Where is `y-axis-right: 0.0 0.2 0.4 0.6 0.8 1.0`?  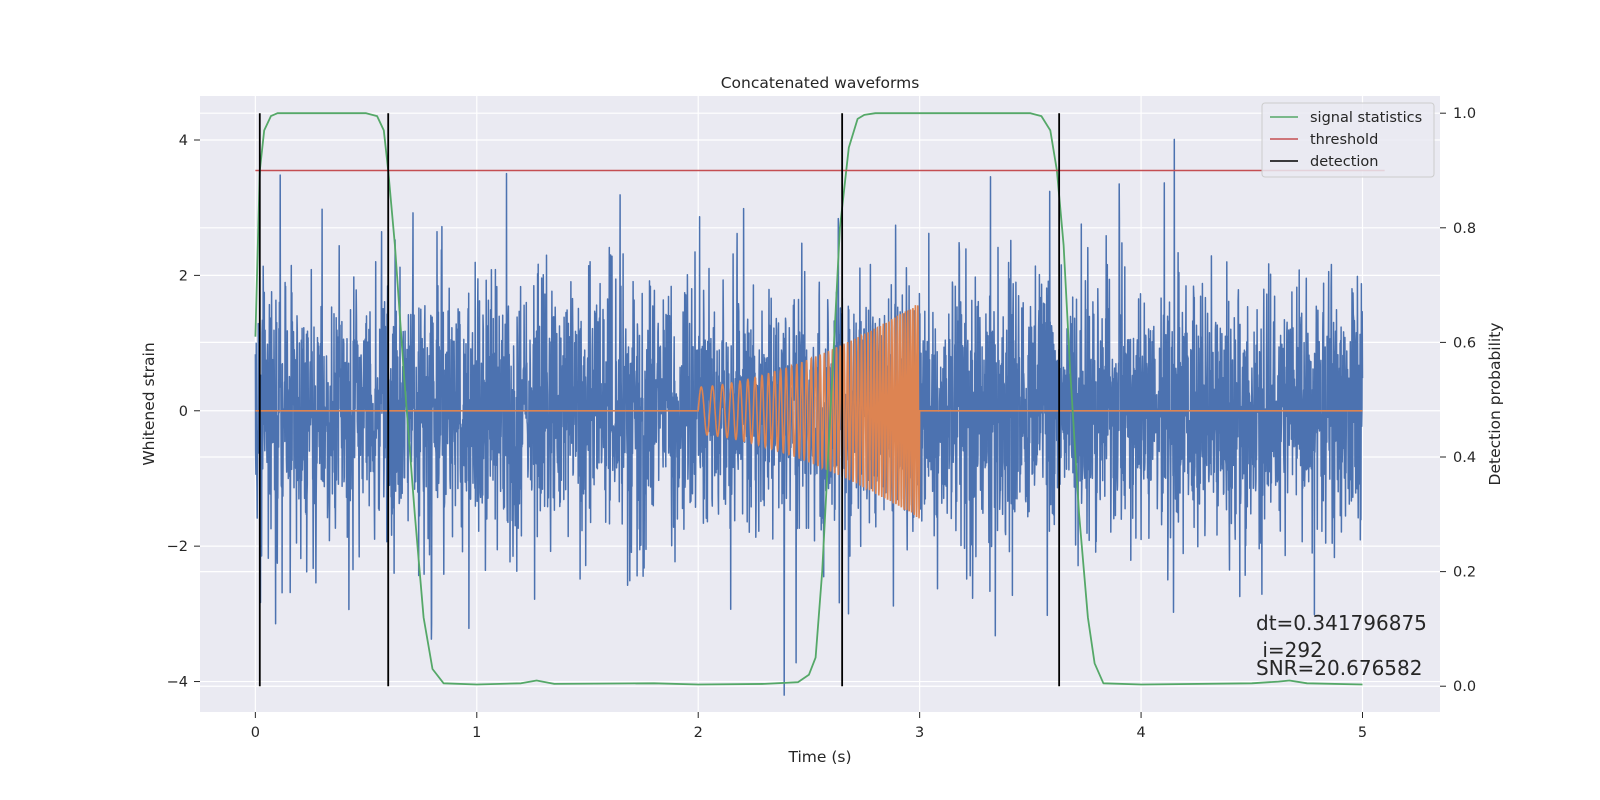 y-axis-right: 0.0 0.2 0.4 0.6 0.8 1.0 is located at coordinates (1458, 400).